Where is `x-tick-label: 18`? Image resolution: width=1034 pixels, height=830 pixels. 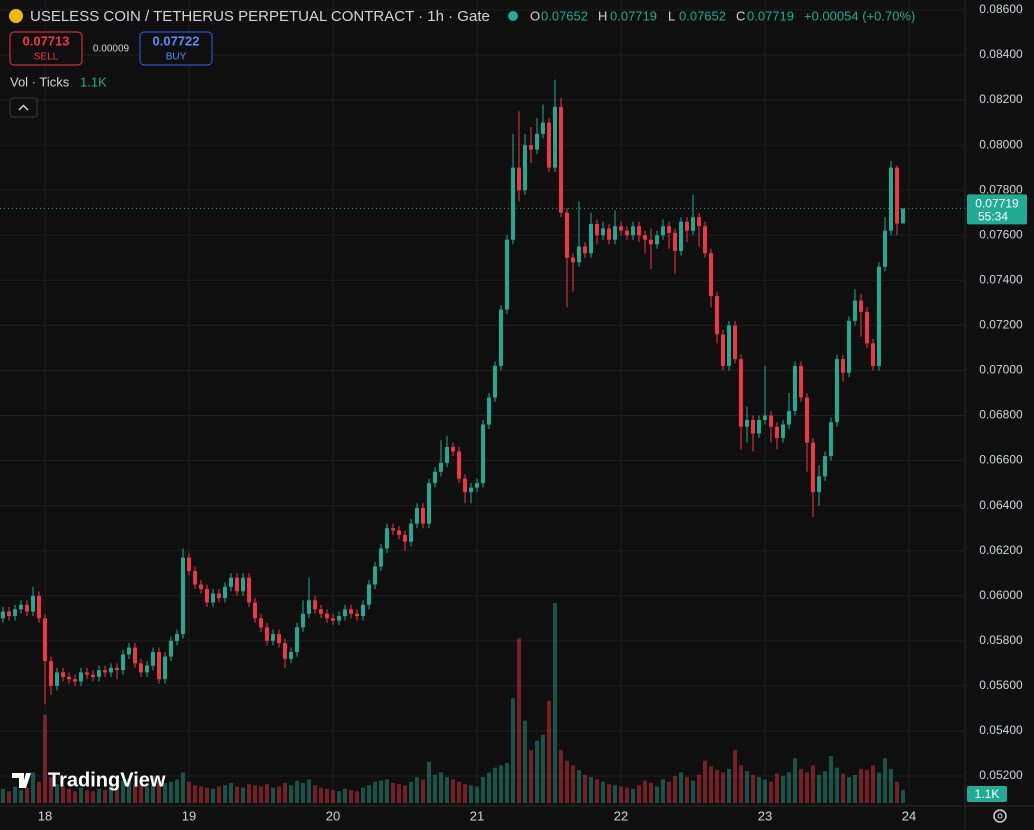 x-tick-label: 18 is located at coordinates (45, 815).